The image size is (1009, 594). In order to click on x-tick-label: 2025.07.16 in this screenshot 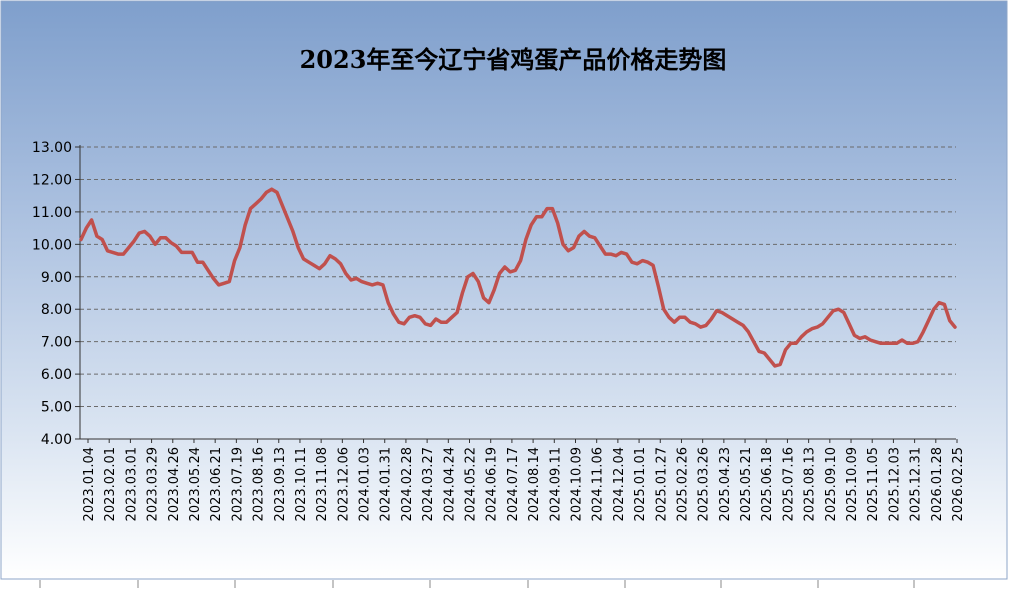, I will do `click(788, 484)`.